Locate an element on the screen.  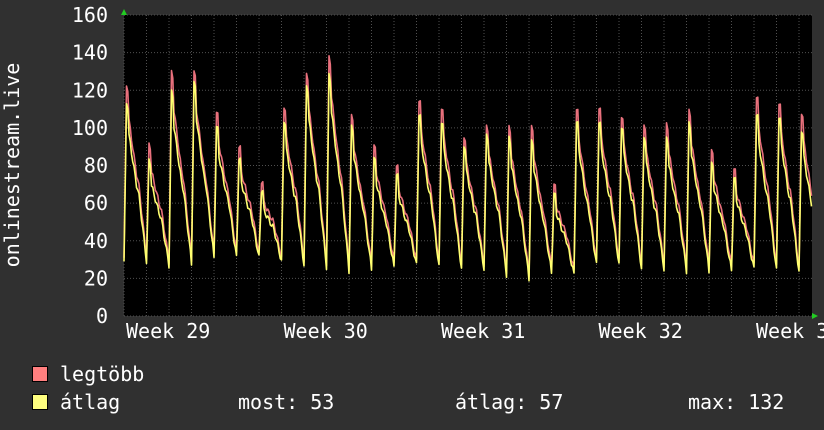
y-tick-label: 100 is located at coordinates (90, 128).